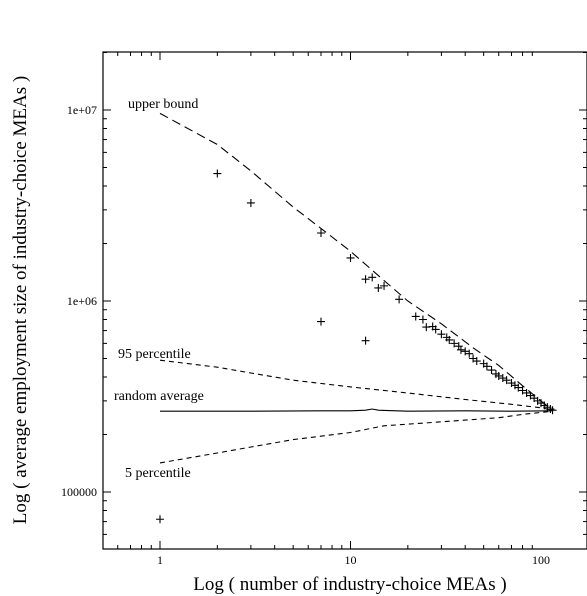 Image resolution: width=587 pixels, height=596 pixels. What do you see at coordinates (82, 110) in the screenshot?
I see `y-tick-label: 1e+07` at bounding box center [82, 110].